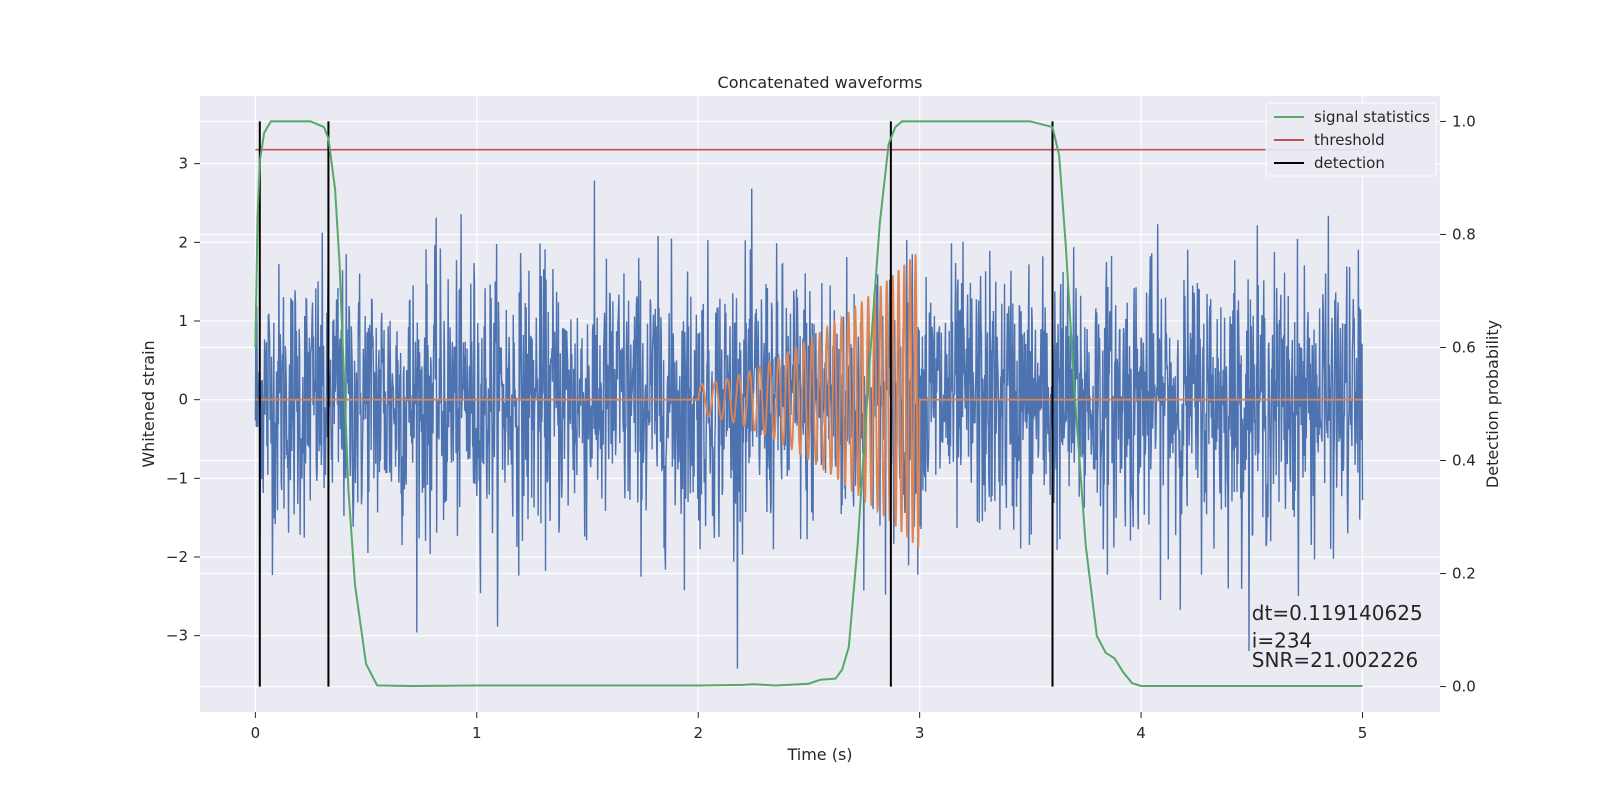 The width and height of the screenshot is (1600, 800). What do you see at coordinates (1464, 347) in the screenshot?
I see `y2-tick-label: 0.6` at bounding box center [1464, 347].